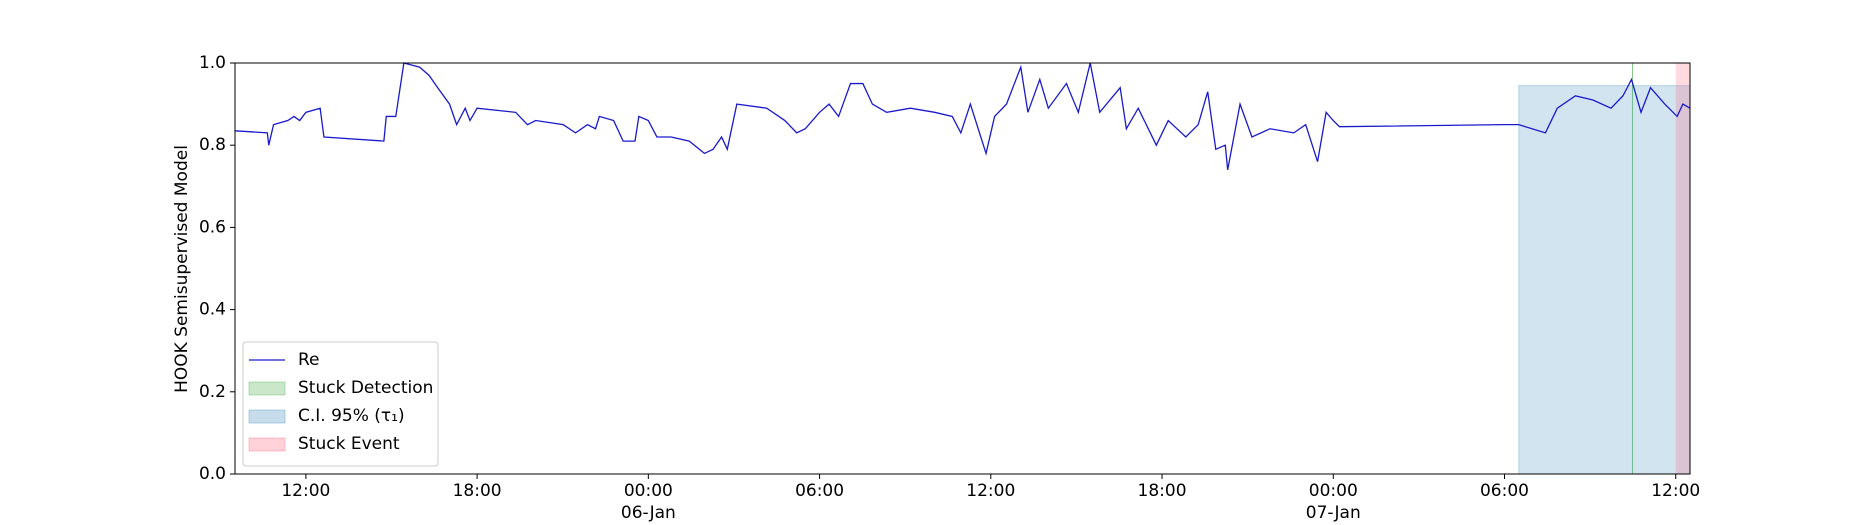 This screenshot has width=1850, height=525. Describe the element at coordinates (212, 227) in the screenshot. I see `y-tick-label: 0.6` at that location.